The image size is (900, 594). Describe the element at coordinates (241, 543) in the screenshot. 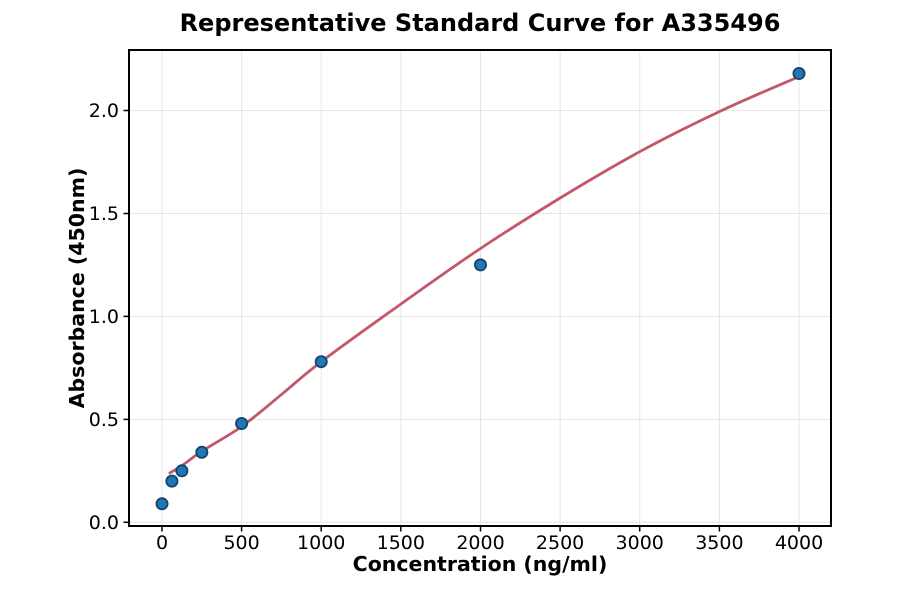

I see `x-tick-label: 500` at that location.